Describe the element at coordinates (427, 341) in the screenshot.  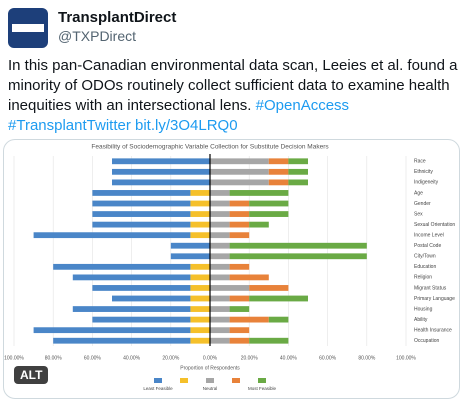
I see `category-label: Occupation` at that location.